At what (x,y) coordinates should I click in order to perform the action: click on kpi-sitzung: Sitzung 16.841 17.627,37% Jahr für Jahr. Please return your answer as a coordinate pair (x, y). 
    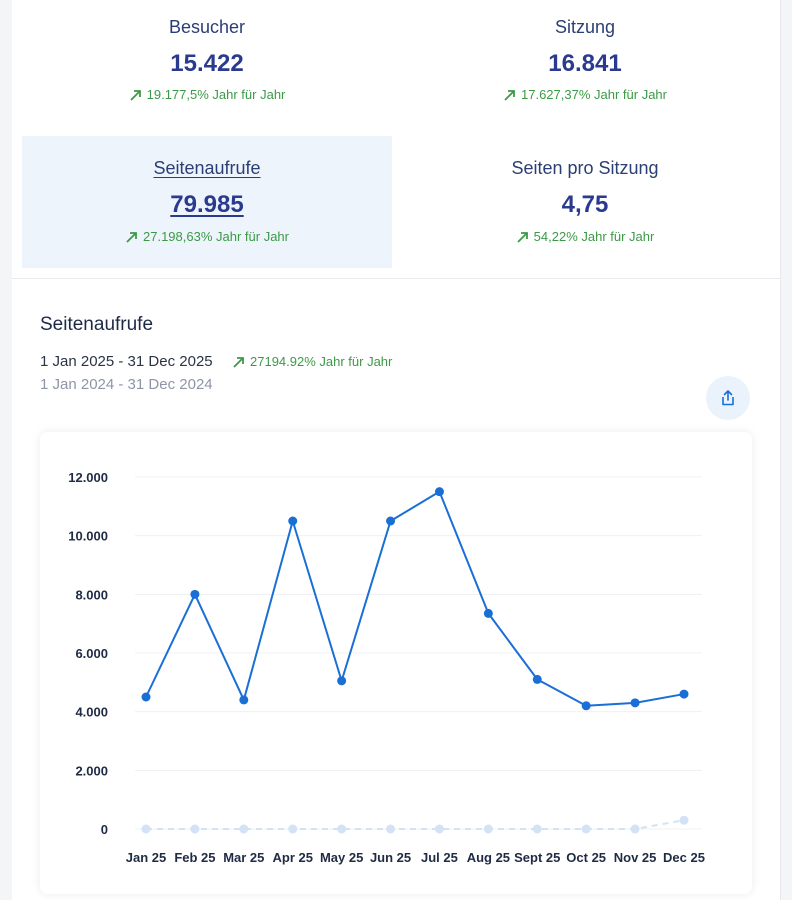
    Looking at the image, I should click on (585, 66).